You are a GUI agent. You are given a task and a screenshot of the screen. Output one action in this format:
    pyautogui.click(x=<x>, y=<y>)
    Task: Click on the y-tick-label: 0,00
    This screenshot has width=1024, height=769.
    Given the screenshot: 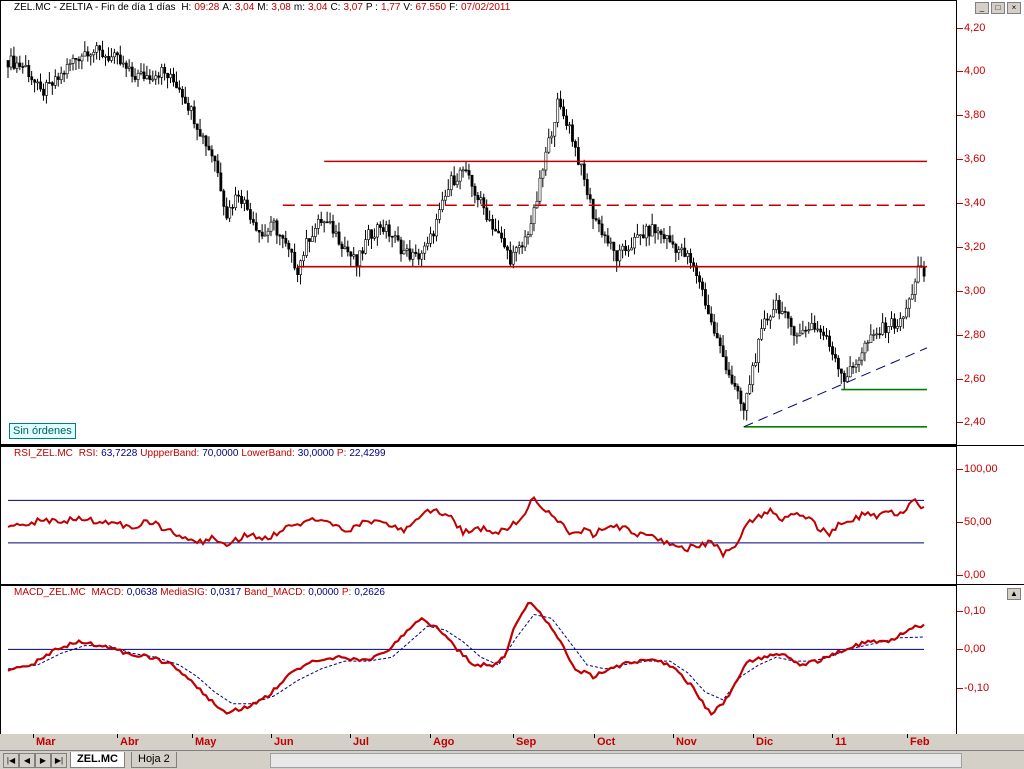 What is the action you would take?
    pyautogui.click(x=975, y=574)
    